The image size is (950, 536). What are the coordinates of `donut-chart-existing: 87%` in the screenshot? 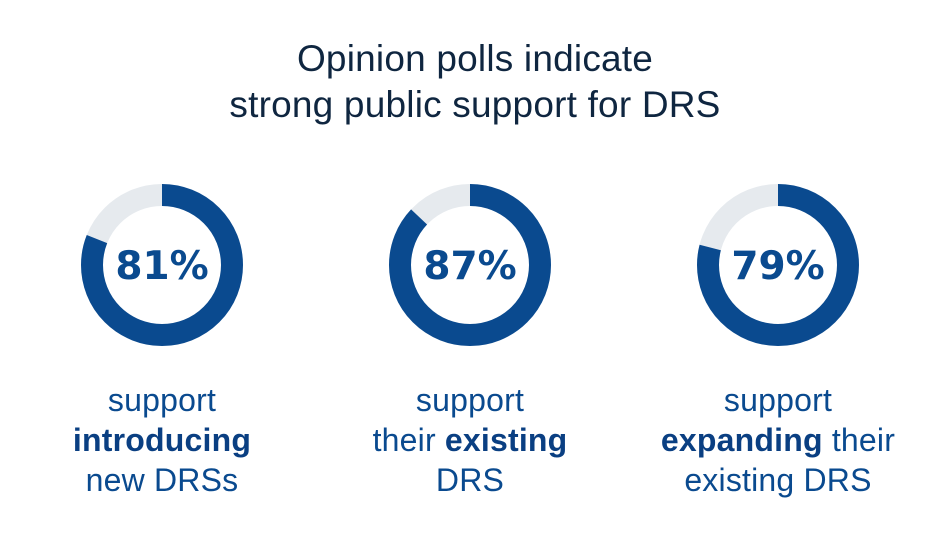 It's located at (470, 265).